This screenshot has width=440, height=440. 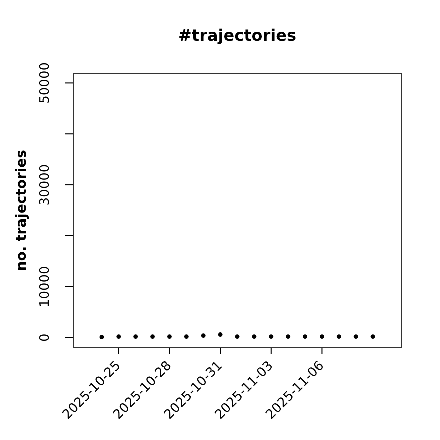 I want to click on chart-title: #trajectories, so click(x=238, y=35).